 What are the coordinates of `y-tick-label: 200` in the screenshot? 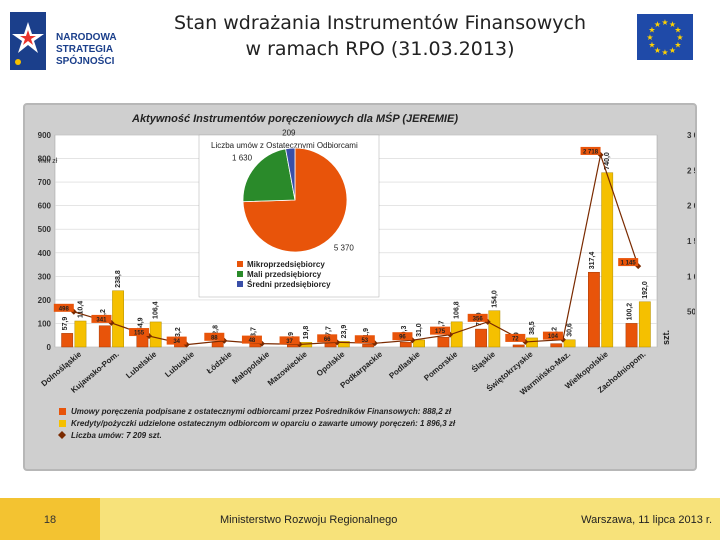 It's located at (45, 300).